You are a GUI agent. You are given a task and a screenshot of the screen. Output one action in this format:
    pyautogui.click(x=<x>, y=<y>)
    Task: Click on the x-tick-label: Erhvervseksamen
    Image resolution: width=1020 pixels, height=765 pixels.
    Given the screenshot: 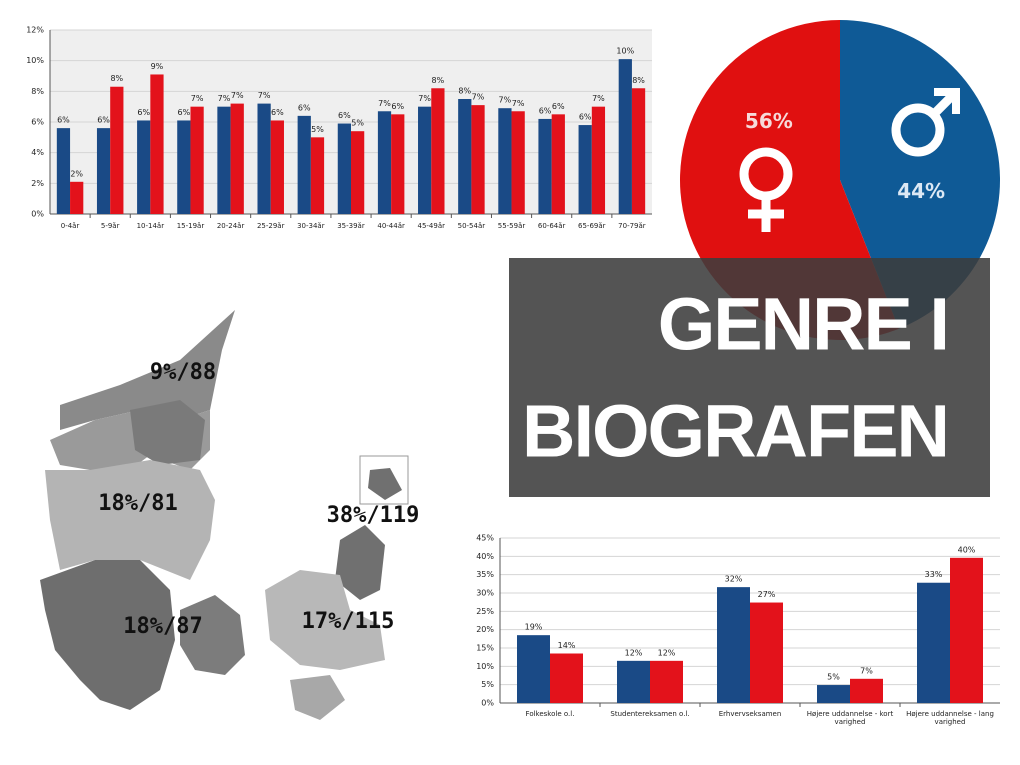 What is the action you would take?
    pyautogui.click(x=750, y=714)
    